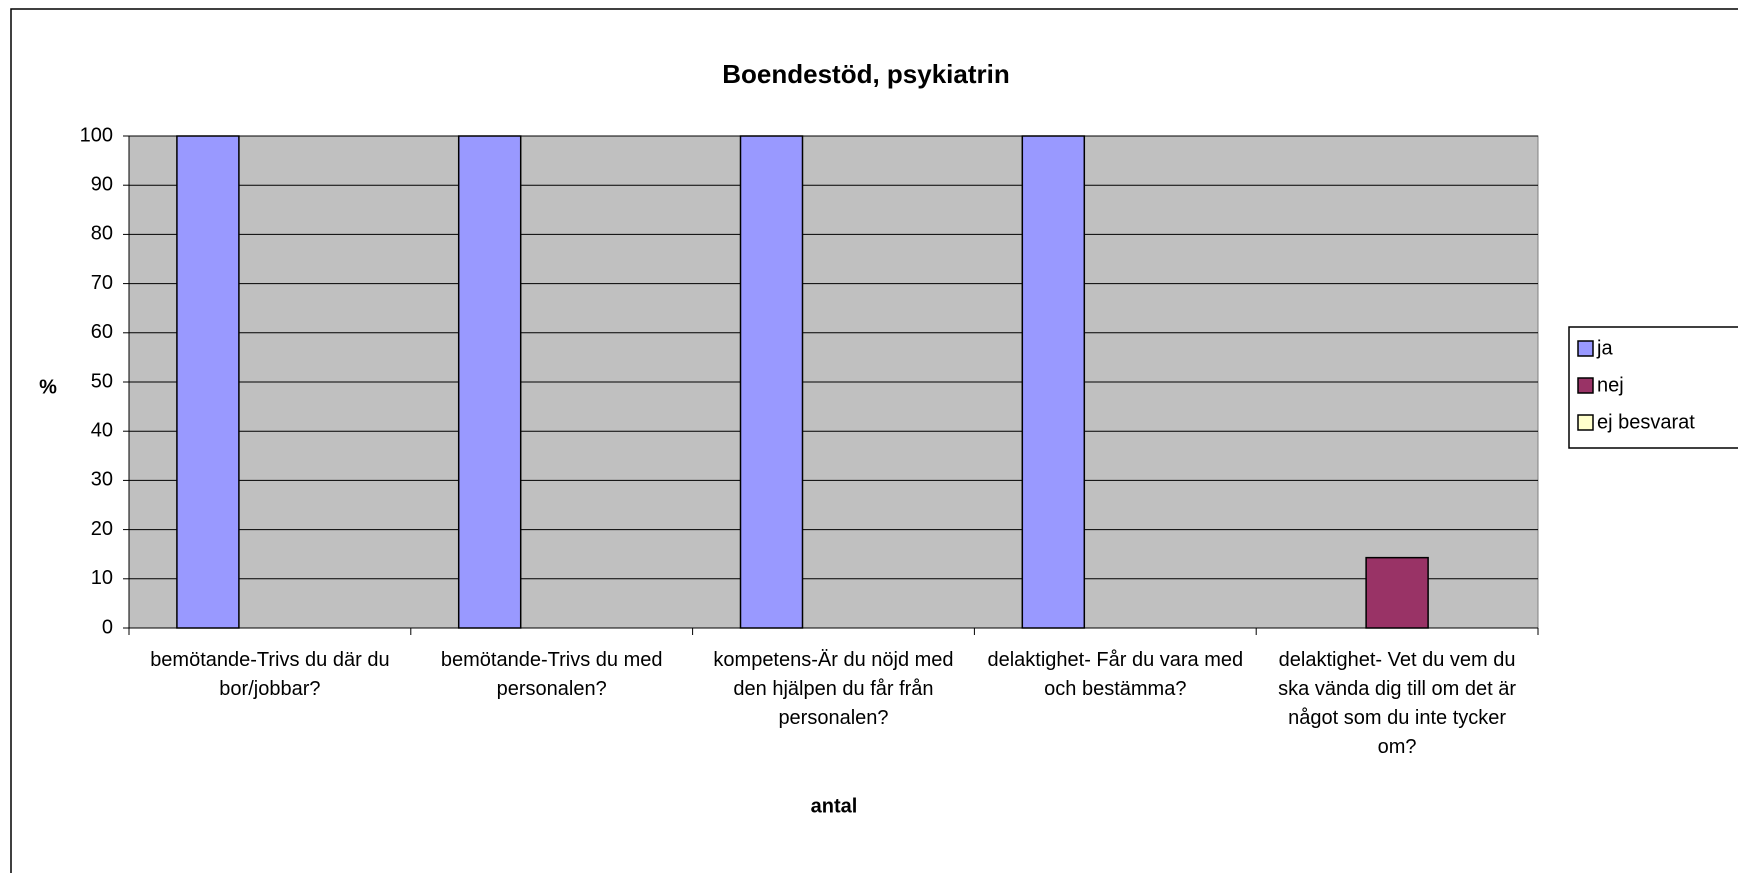  Describe the element at coordinates (866, 74) in the screenshot. I see `chart-title: Boendestöd, psykiatrin` at that location.